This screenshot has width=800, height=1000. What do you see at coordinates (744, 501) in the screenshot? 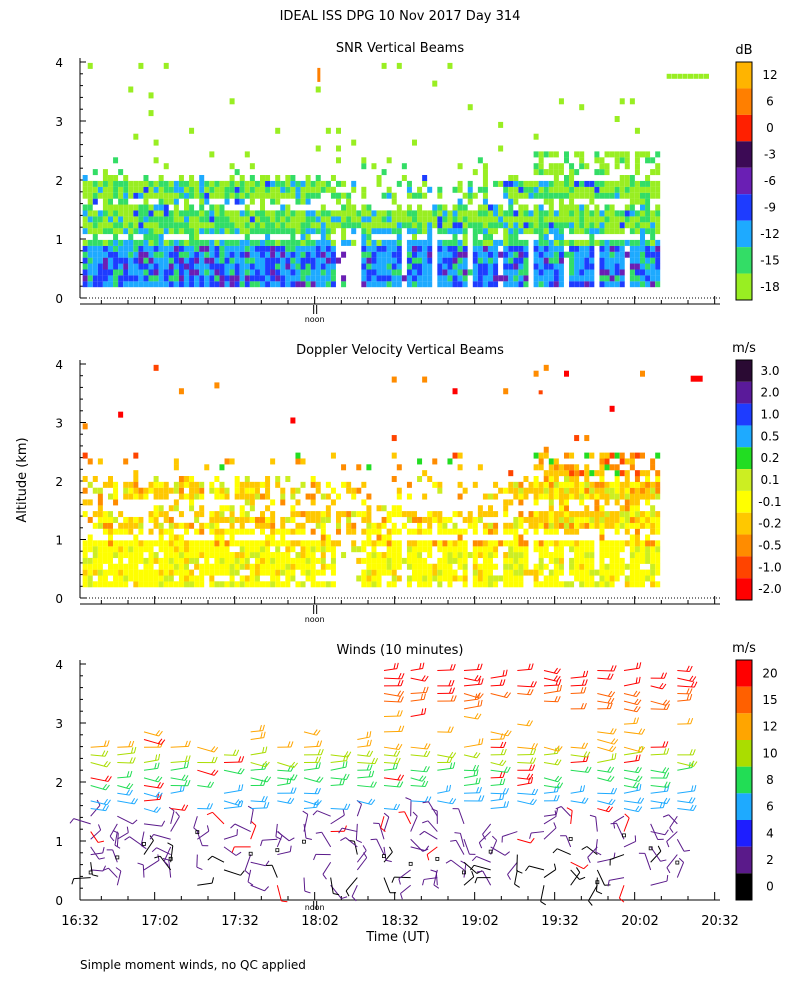
I see `colorbar-swatch` at bounding box center [744, 501].